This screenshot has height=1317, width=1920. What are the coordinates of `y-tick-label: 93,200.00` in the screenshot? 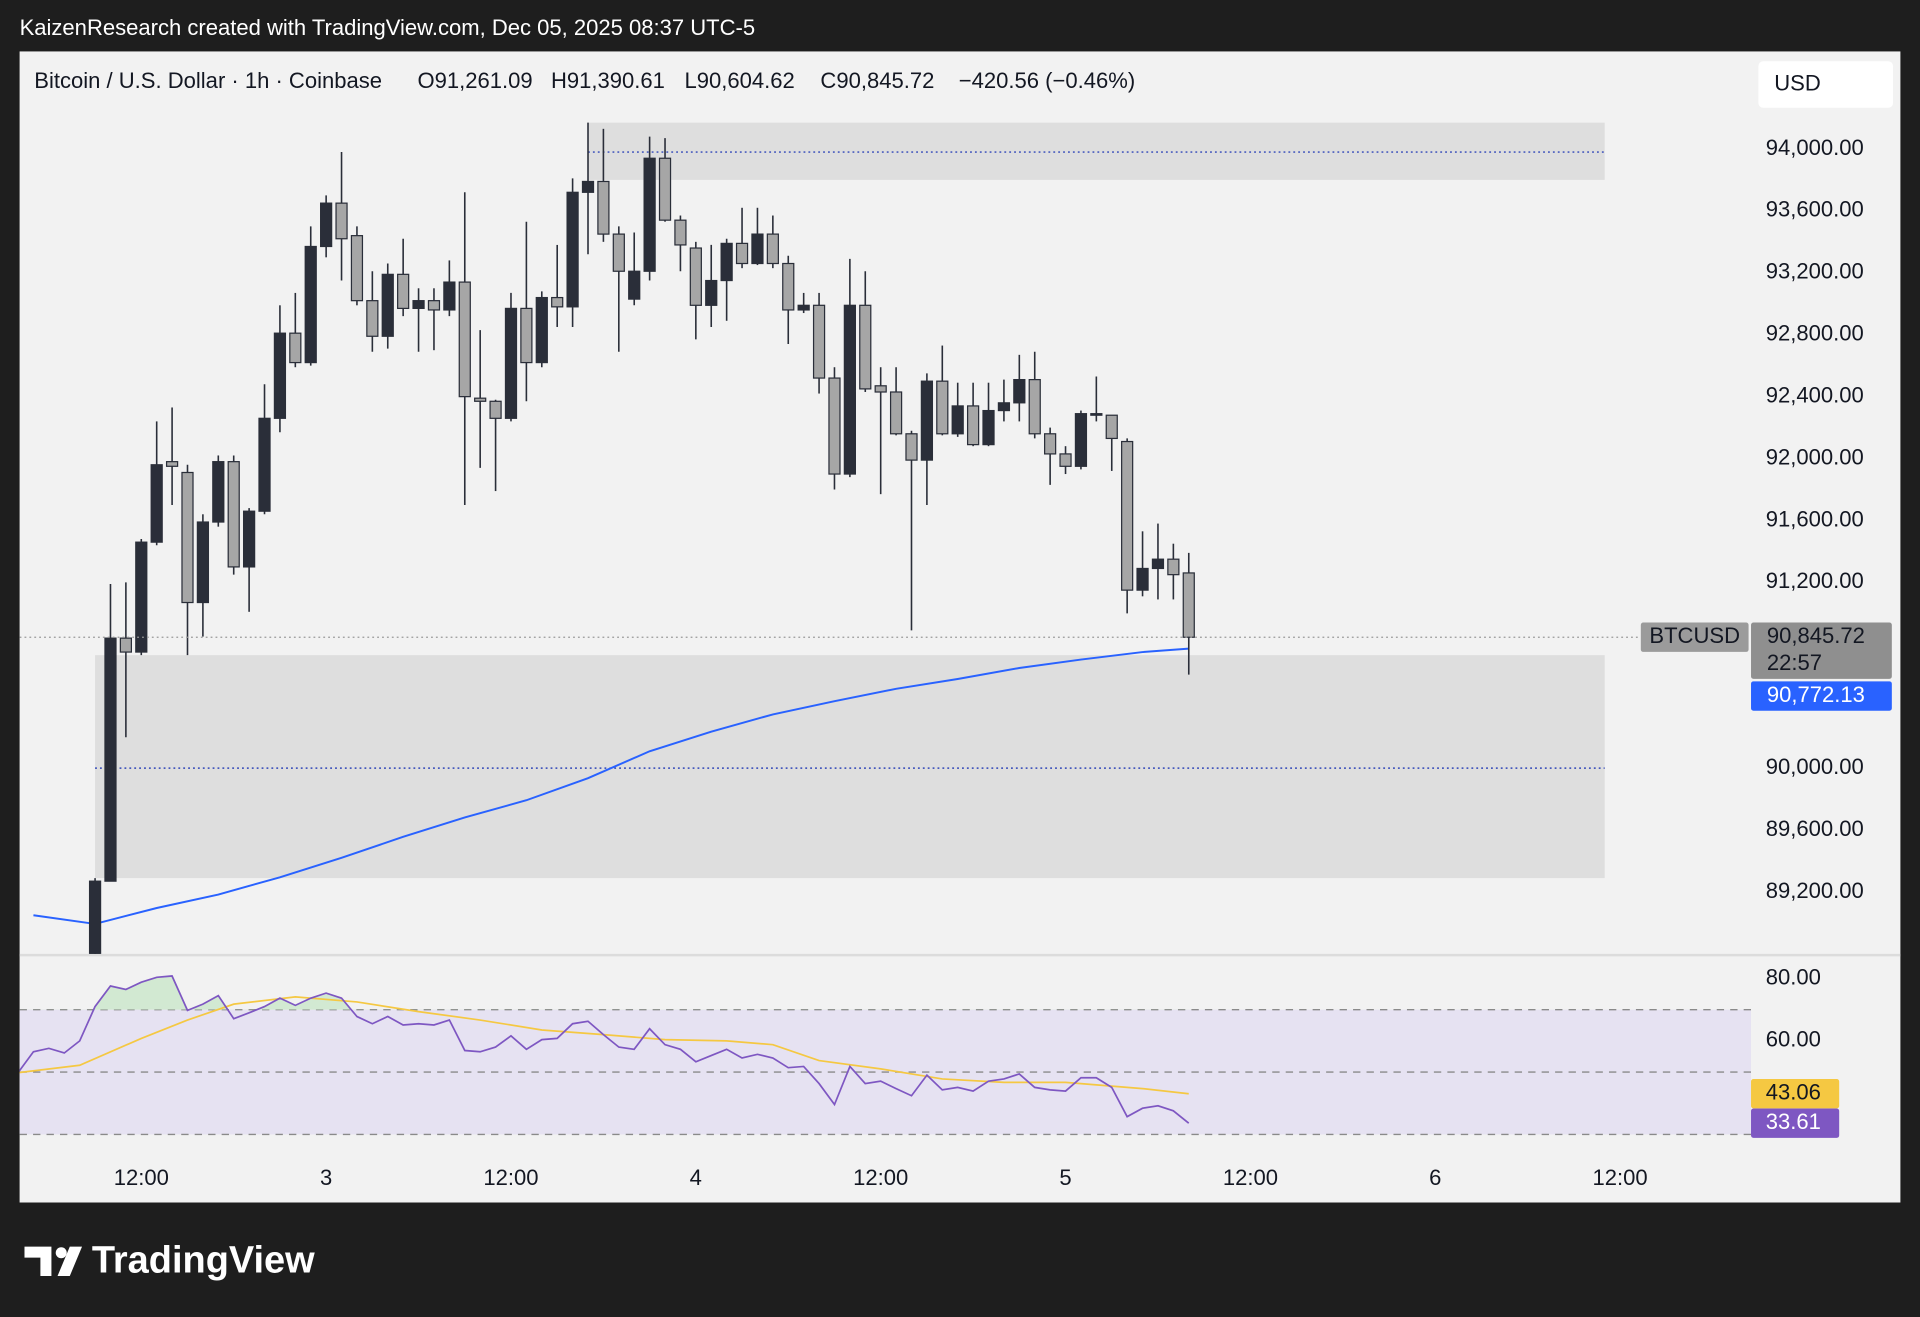 It's located at (1815, 271).